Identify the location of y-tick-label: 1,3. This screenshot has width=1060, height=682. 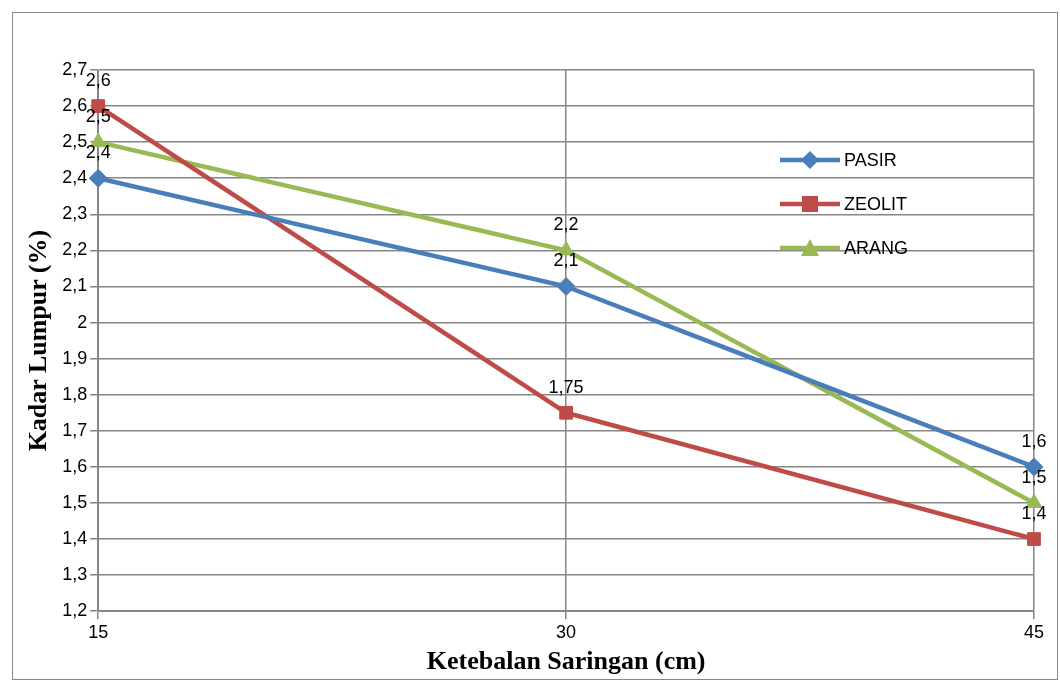
(75, 574).